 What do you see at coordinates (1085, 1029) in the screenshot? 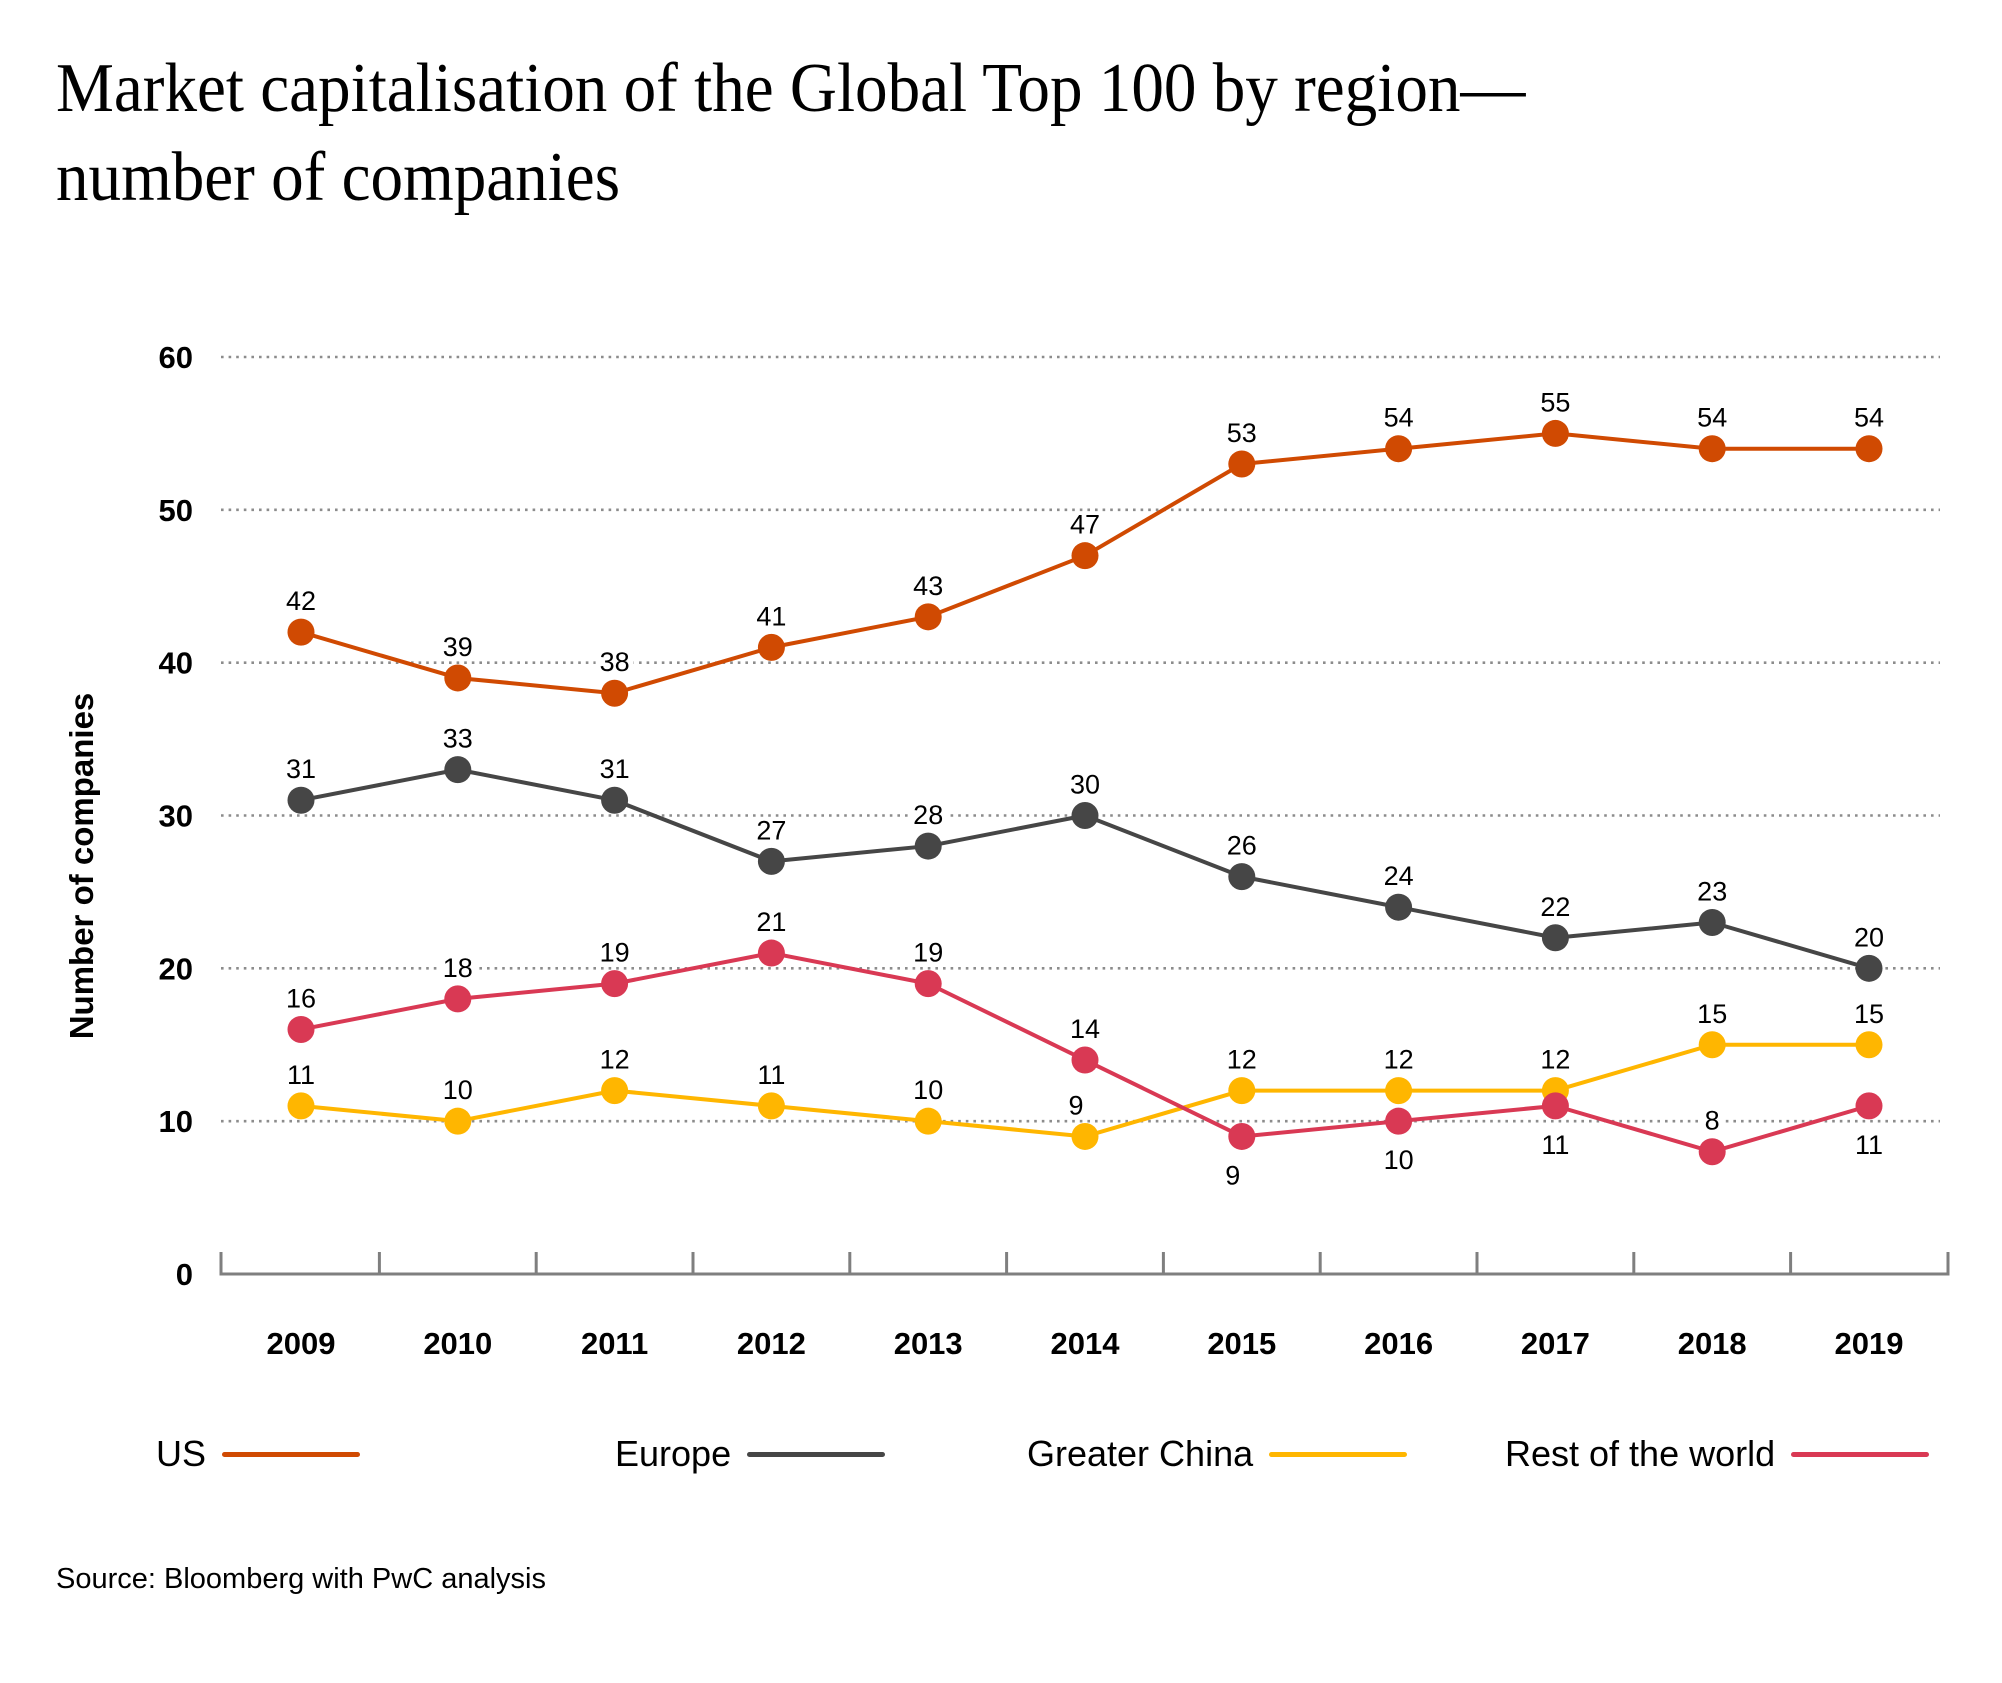
I see `data-label: 14` at bounding box center [1085, 1029].